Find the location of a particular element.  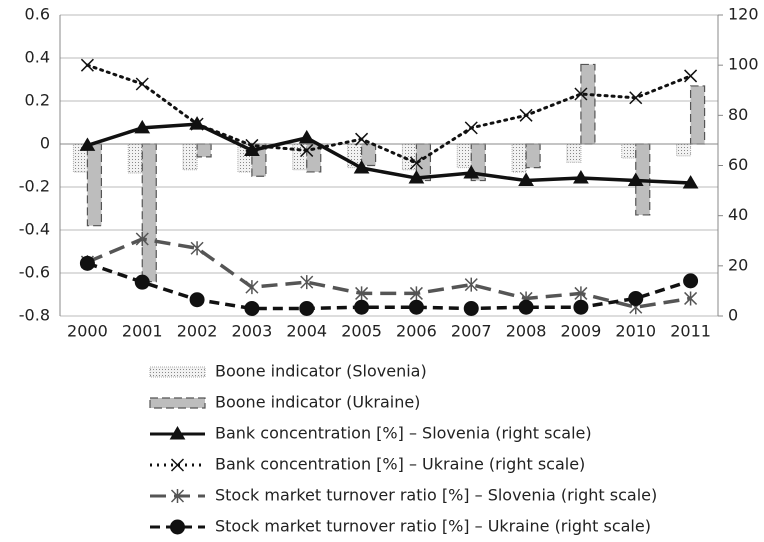

y2-tick-label: 40 is located at coordinates (738, 214).